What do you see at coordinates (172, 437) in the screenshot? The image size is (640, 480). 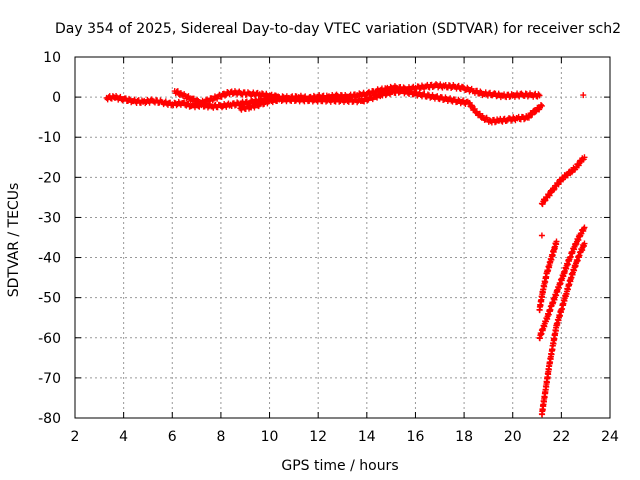 I see `x-tick-label: 6` at bounding box center [172, 437].